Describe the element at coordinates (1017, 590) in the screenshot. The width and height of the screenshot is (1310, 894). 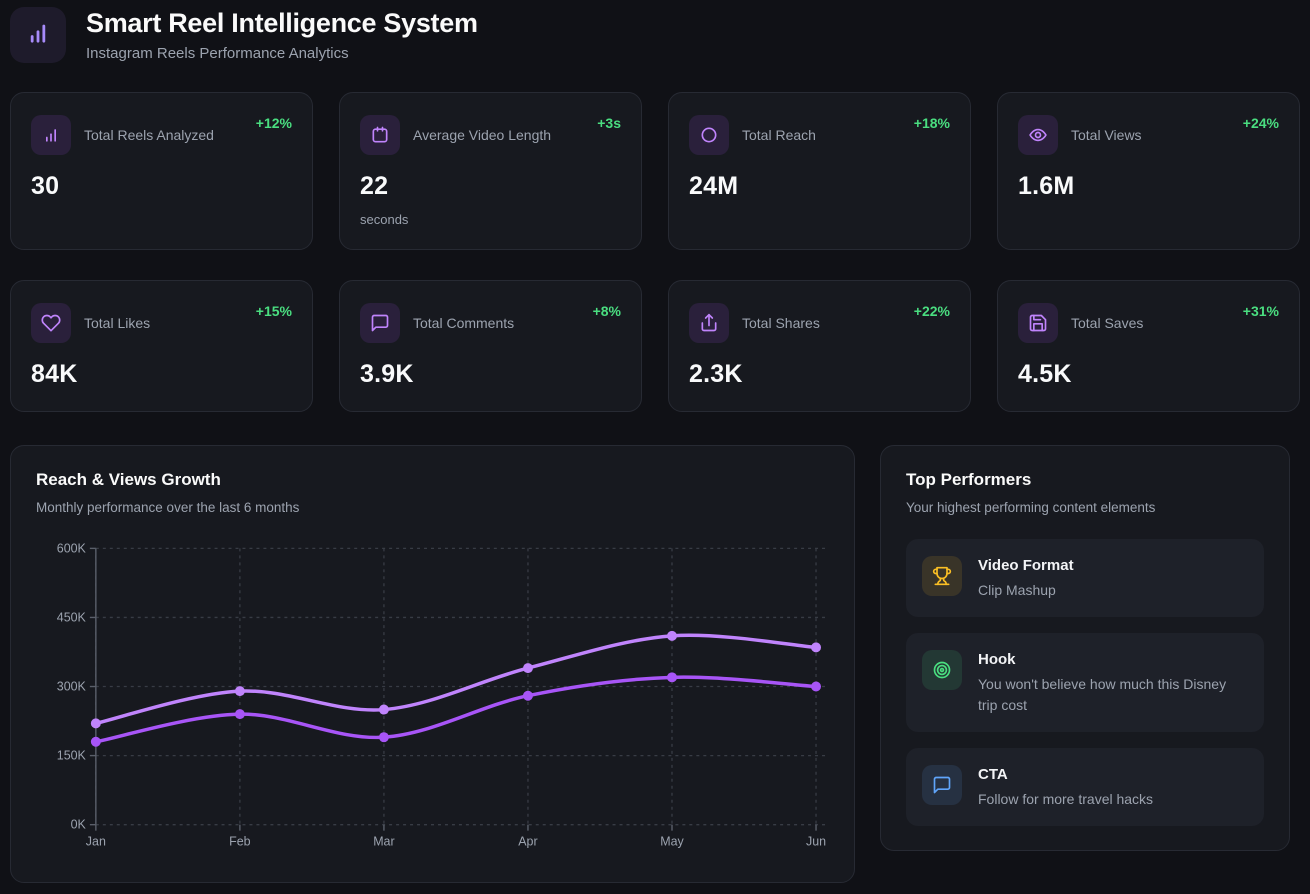
I see `performer-description: Clip Mashup` at that location.